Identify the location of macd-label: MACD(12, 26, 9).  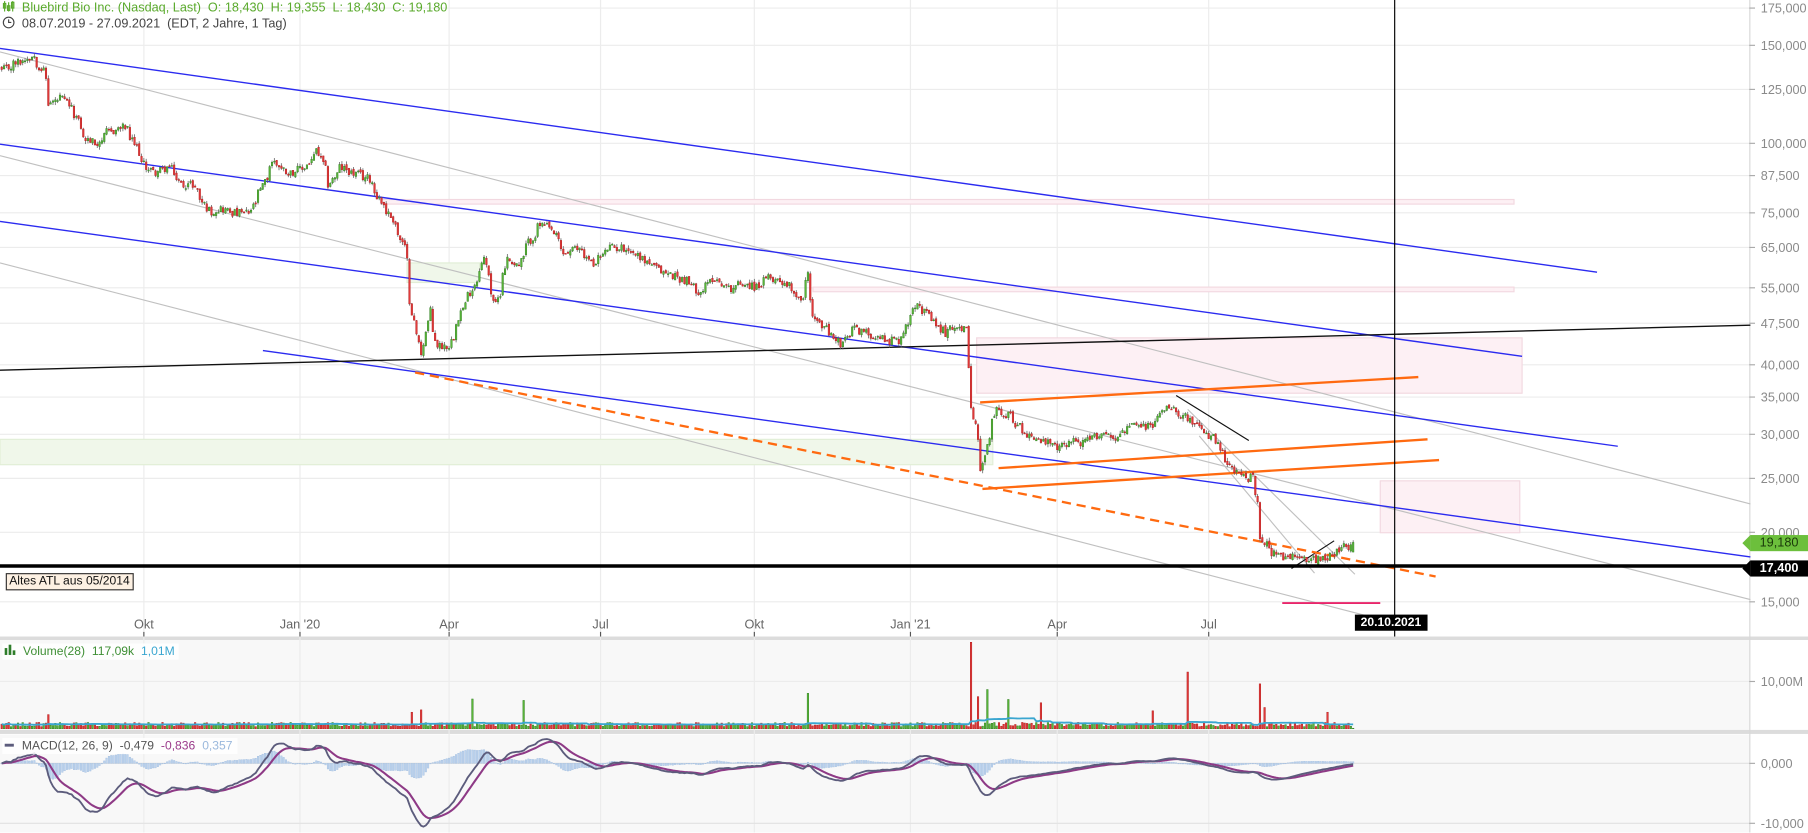
(67, 746).